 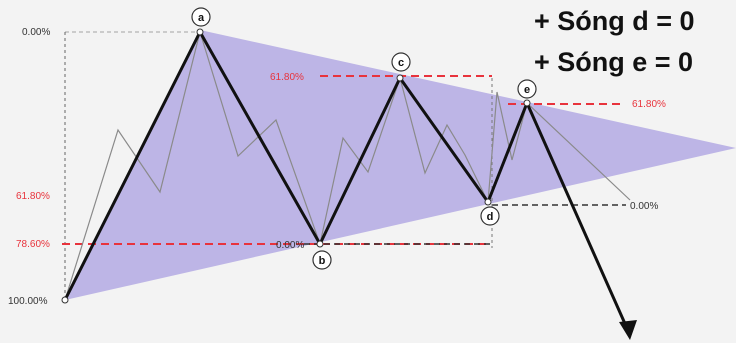 I want to click on wave-c-label: c, so click(x=401, y=63).